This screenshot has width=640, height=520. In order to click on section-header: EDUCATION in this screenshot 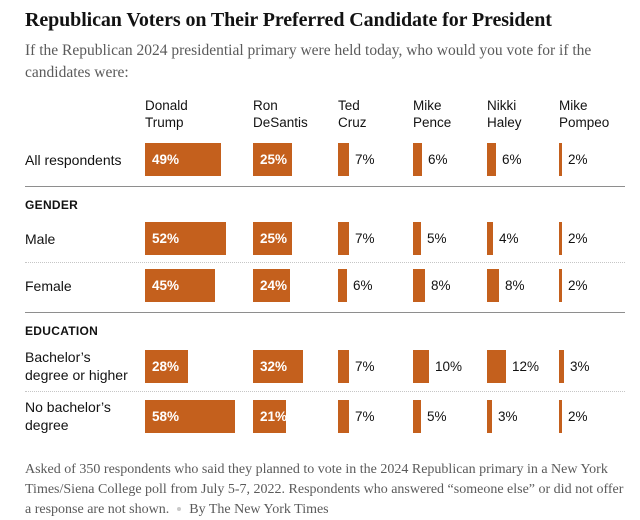, I will do `click(62, 331)`.